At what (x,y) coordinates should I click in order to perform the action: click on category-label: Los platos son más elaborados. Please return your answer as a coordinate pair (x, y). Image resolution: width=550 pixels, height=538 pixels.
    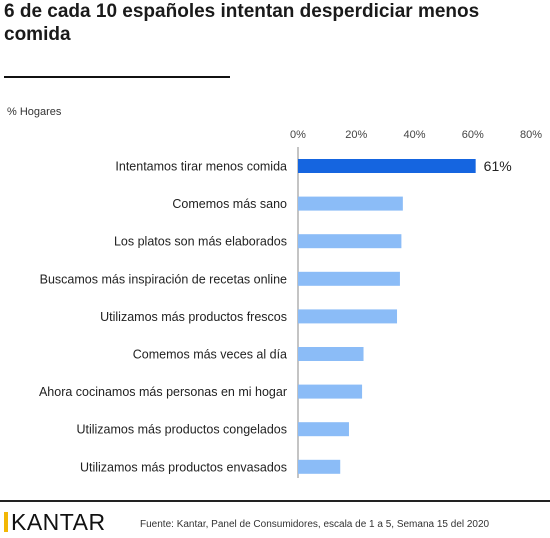
    Looking at the image, I should click on (200, 242).